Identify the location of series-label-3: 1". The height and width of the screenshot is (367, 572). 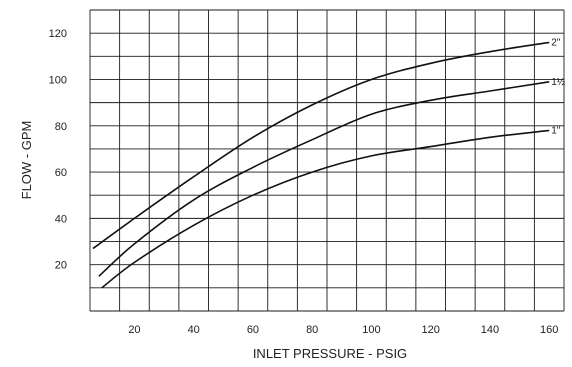
(556, 130).